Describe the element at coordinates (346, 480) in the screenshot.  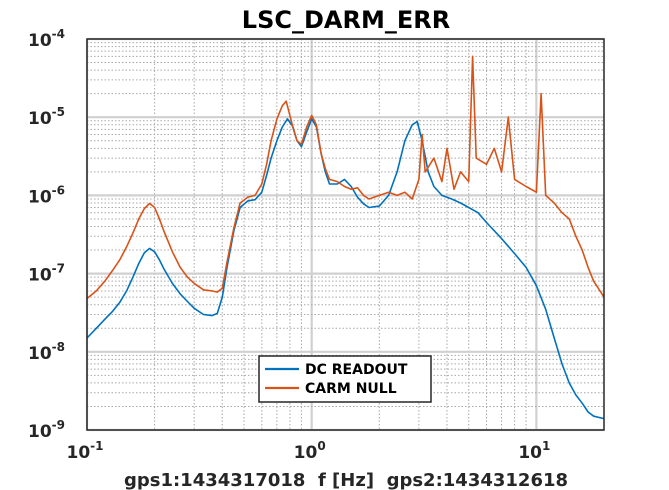
I see `x-axis-label: gps1:1434317018 f [Hz] gps2:1434312618` at that location.